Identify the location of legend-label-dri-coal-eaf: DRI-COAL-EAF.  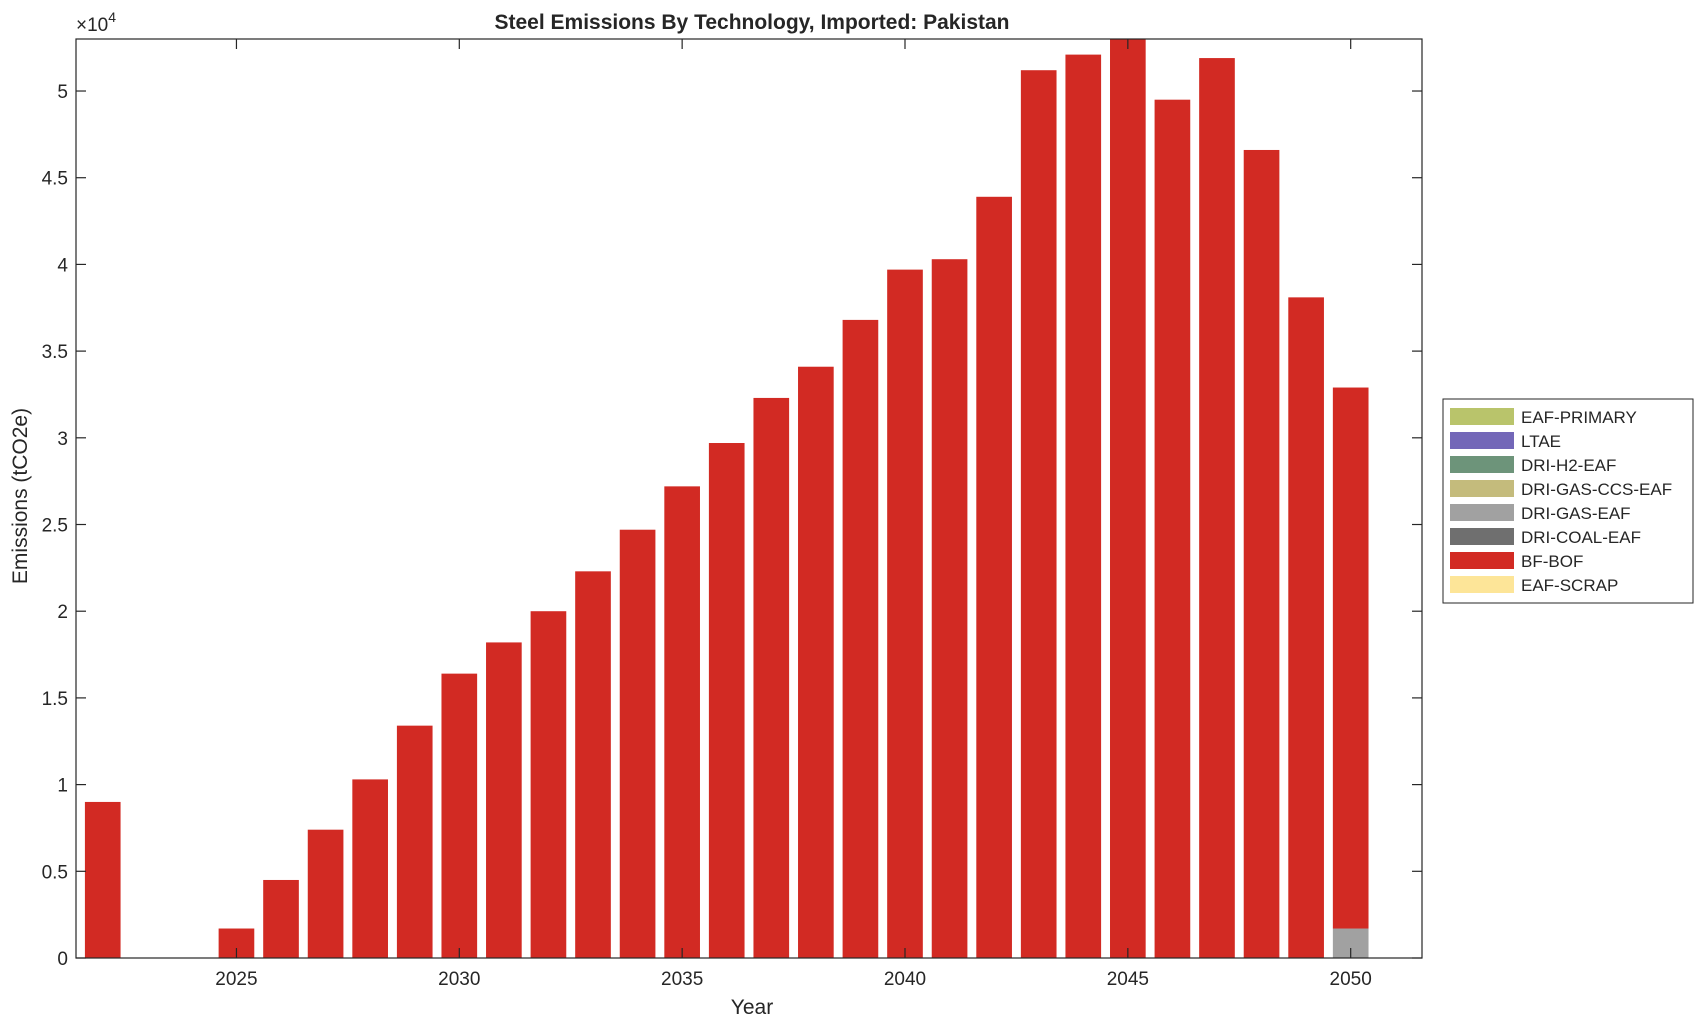
(1581, 537).